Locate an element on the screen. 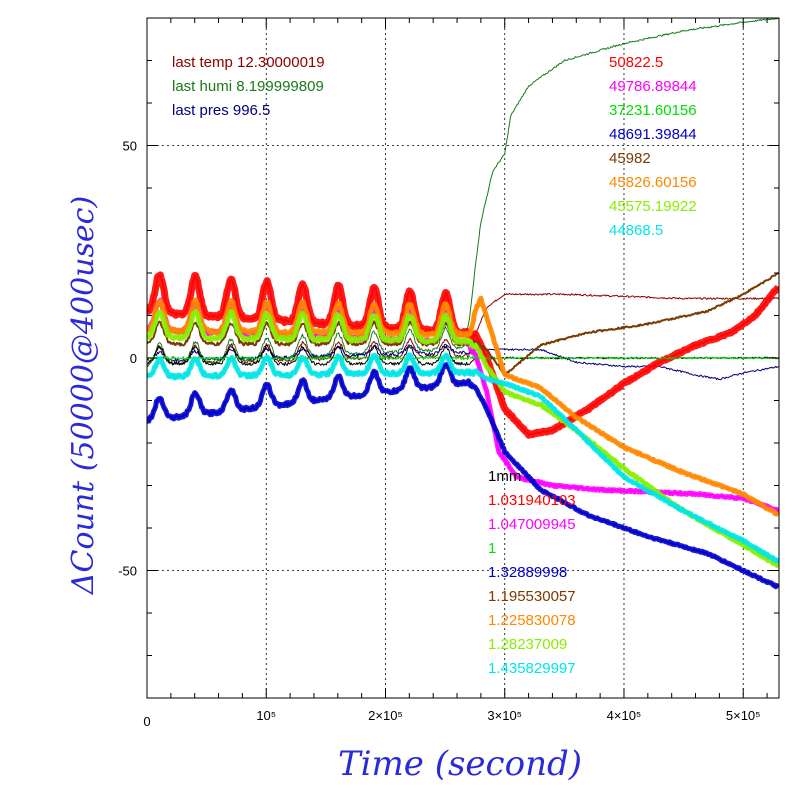 Image resolution: width=797 pixels, height=797 pixels. x-tick-label: 10⁵ is located at coordinates (266, 715).